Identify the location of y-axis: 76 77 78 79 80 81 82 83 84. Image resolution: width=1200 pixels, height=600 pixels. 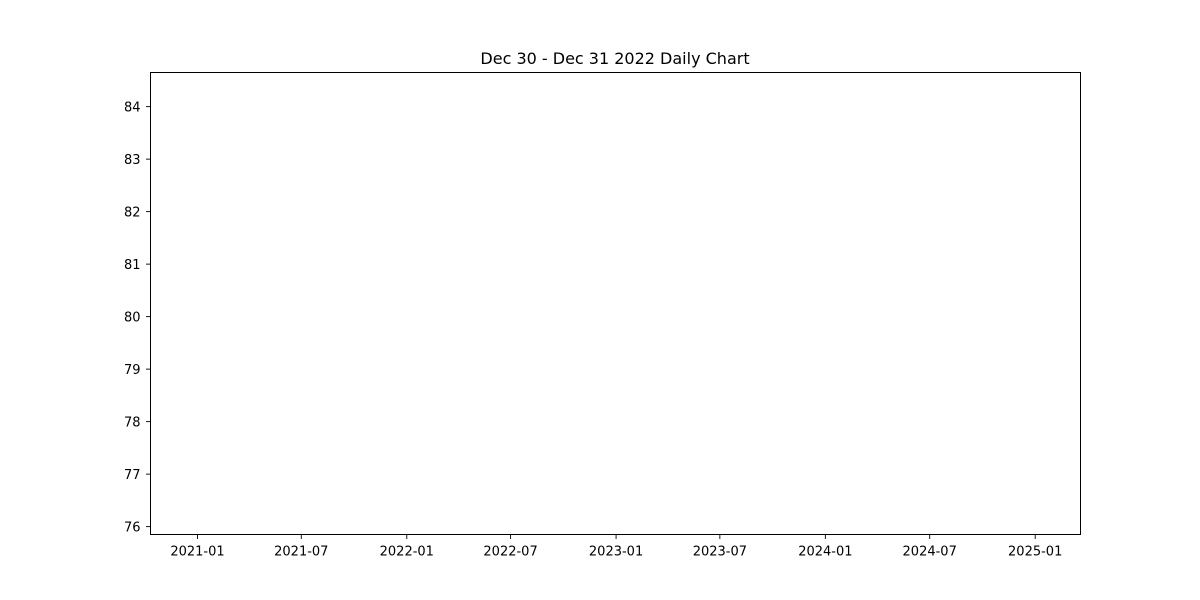
(137, 318).